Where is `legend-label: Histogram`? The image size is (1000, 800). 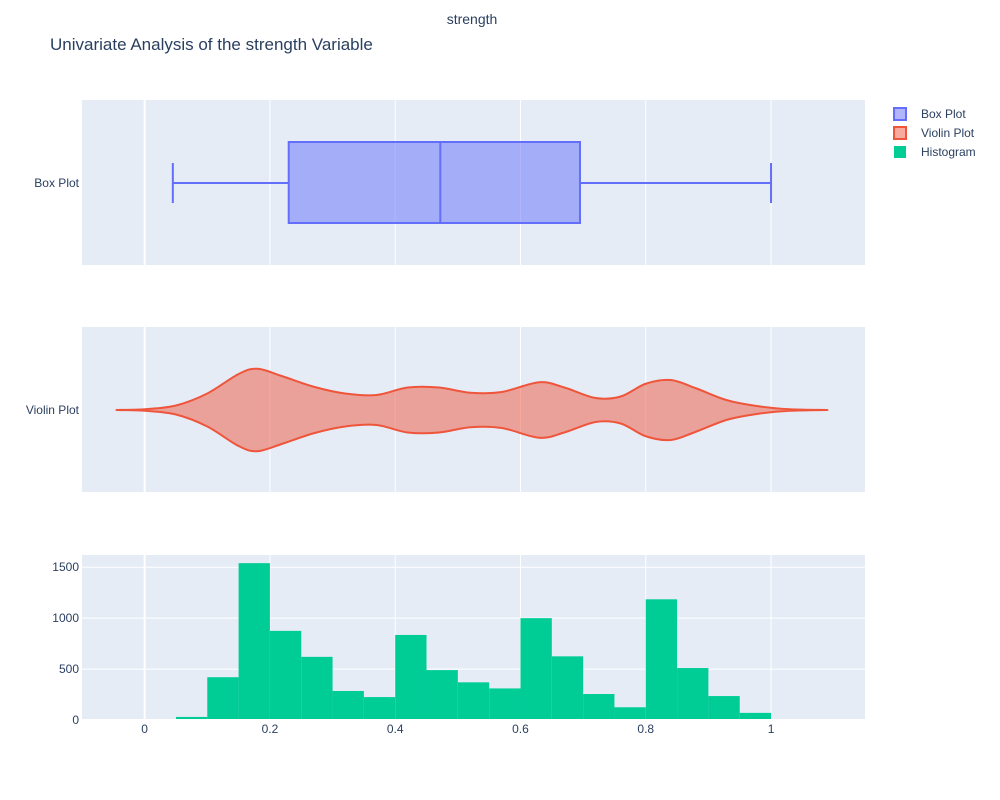 legend-label: Histogram is located at coordinates (948, 152).